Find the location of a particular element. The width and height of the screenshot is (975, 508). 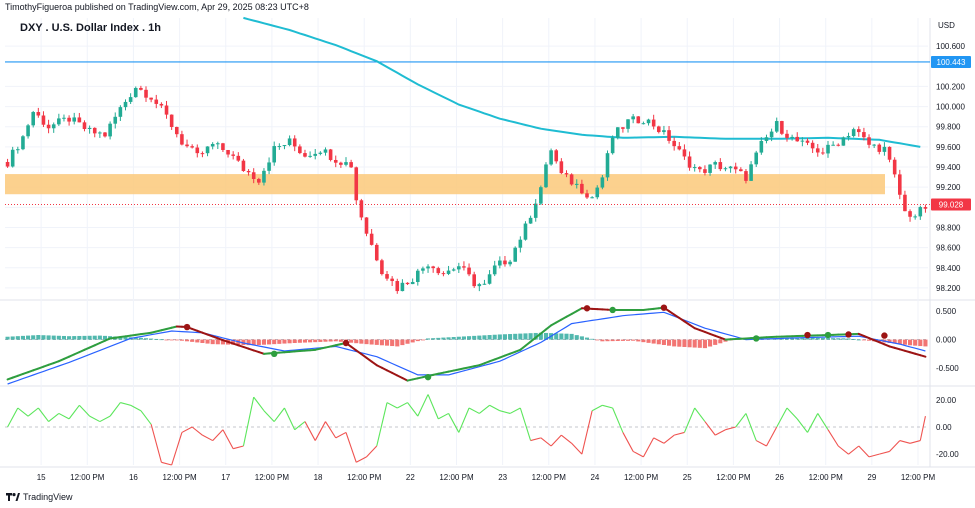

momentum-oscillator-panel is located at coordinates (466, 430).